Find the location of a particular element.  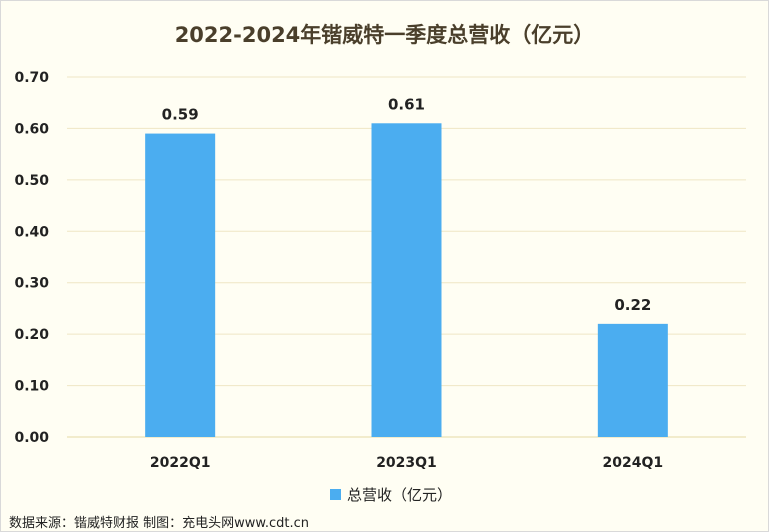

x-tick-label: 2024Q1 is located at coordinates (633, 463).